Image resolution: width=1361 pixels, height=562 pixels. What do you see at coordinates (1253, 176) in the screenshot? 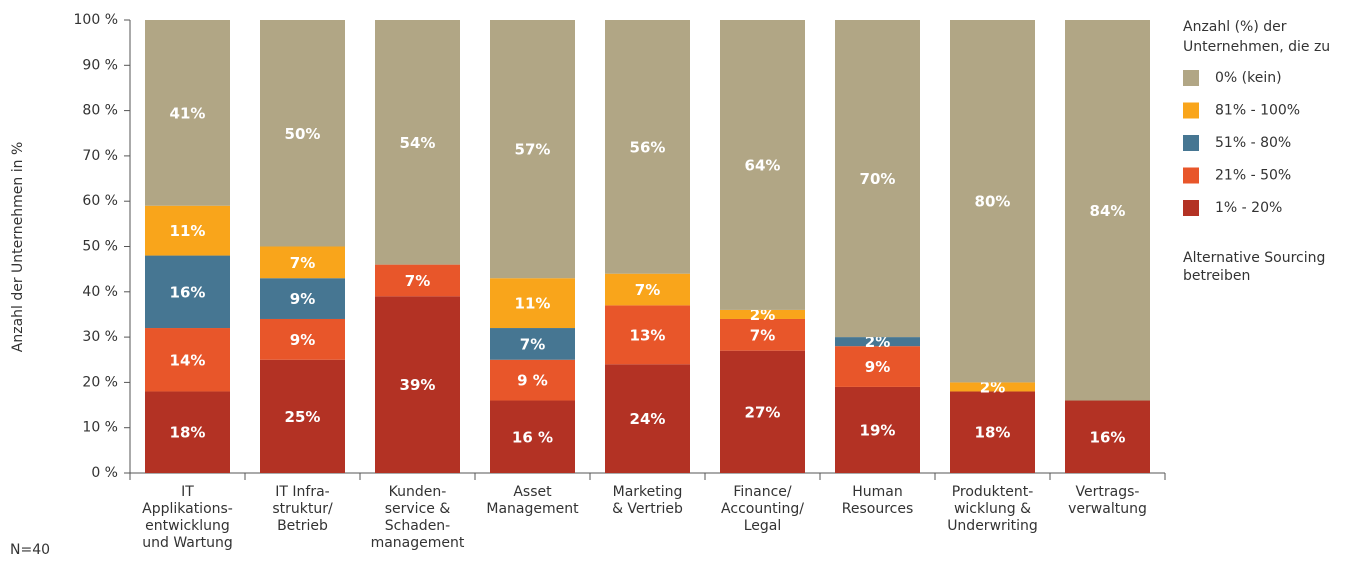
I see `legend-label: 21% - 50%` at bounding box center [1253, 176].